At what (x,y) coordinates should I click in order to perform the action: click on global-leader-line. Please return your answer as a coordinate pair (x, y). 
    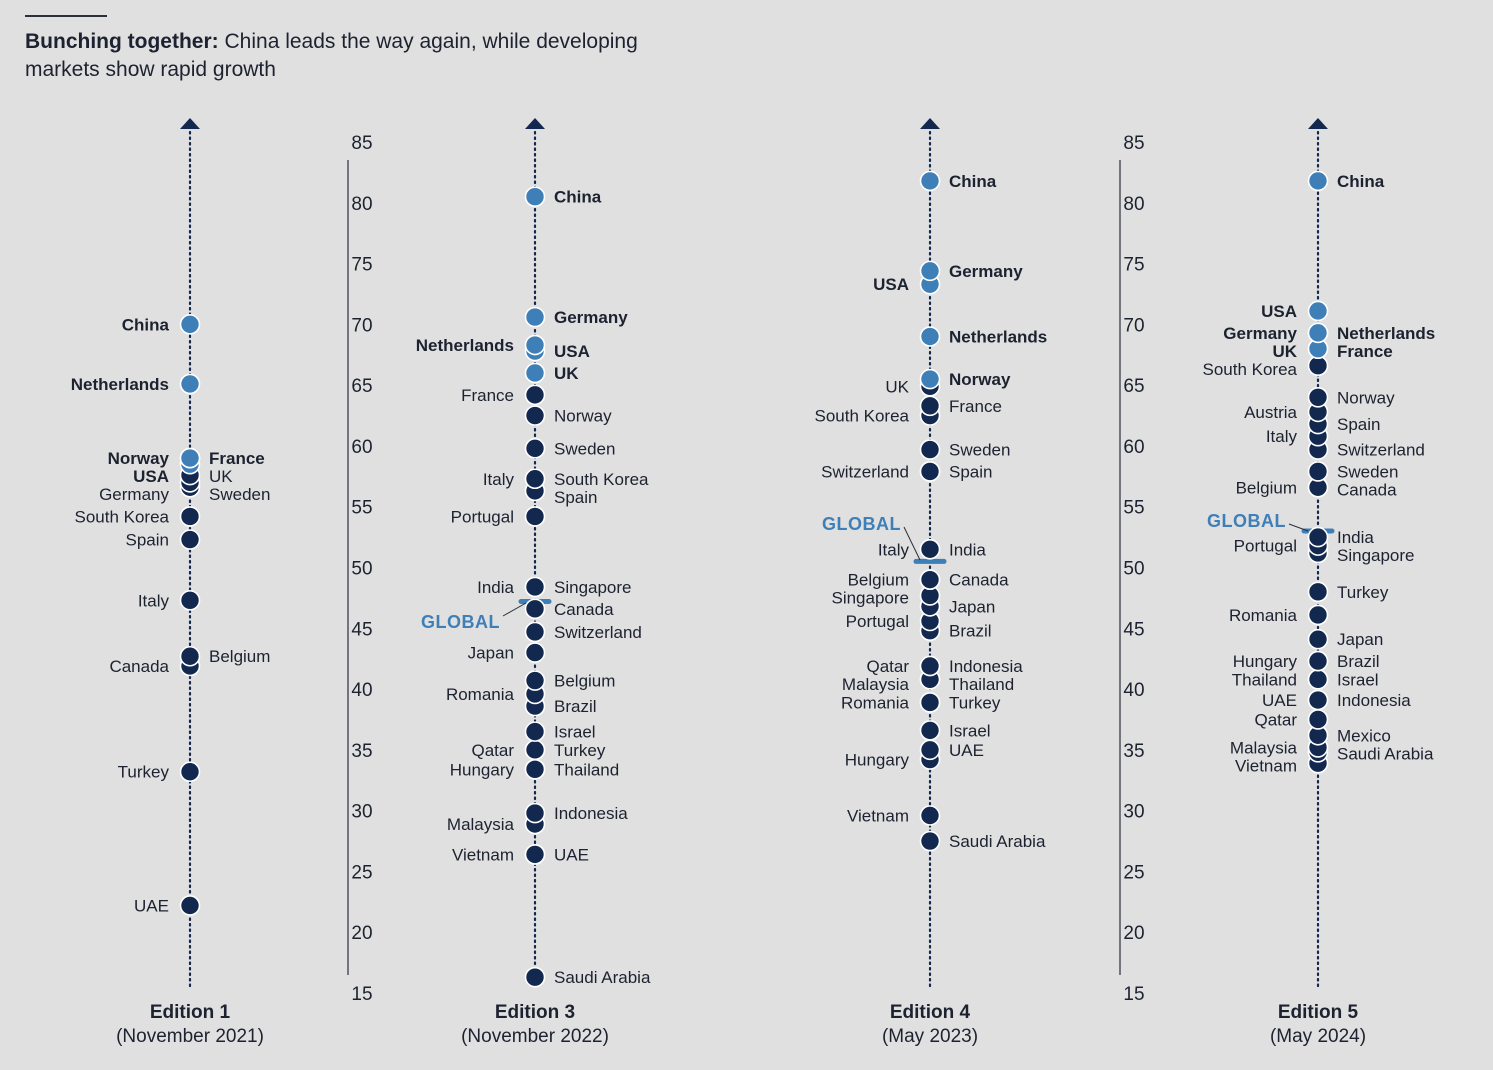
    Looking at the image, I should click on (1298, 527).